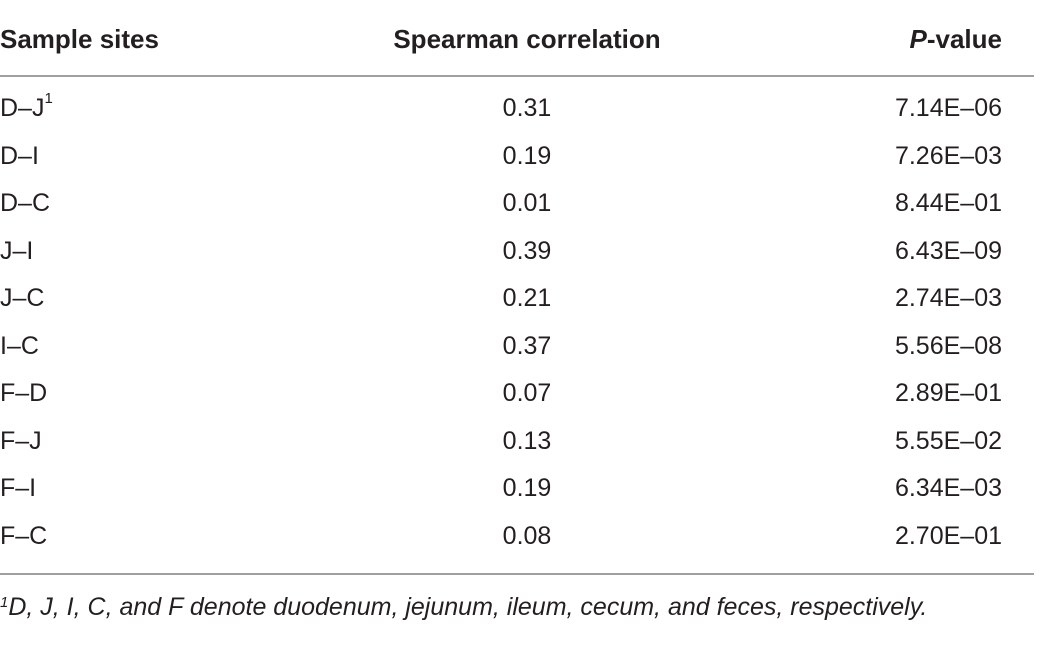 The image size is (1040, 665). I want to click on site-cell: F–I, so click(18, 488).